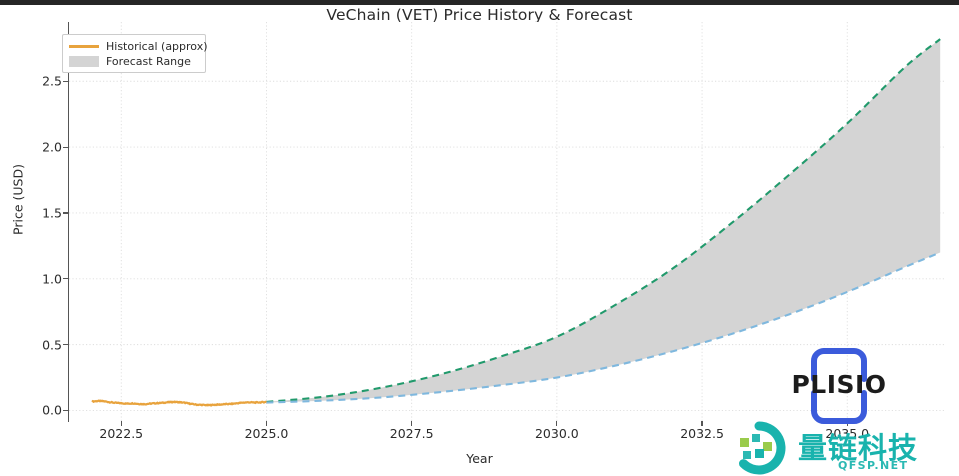  I want to click on chart-title: VeChain (VET) Price History & Forecast, so click(479, 15).